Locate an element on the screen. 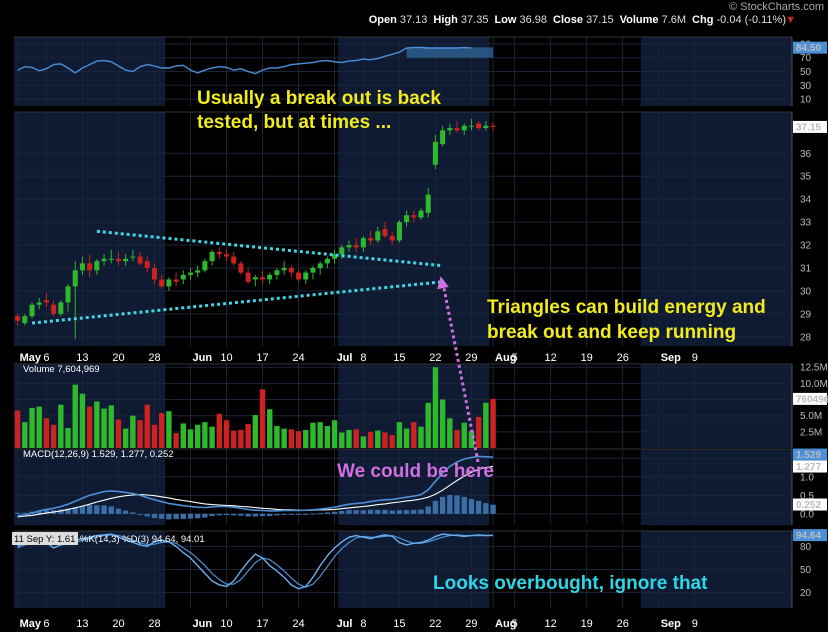  month-shade is located at coordinates (716, 229).